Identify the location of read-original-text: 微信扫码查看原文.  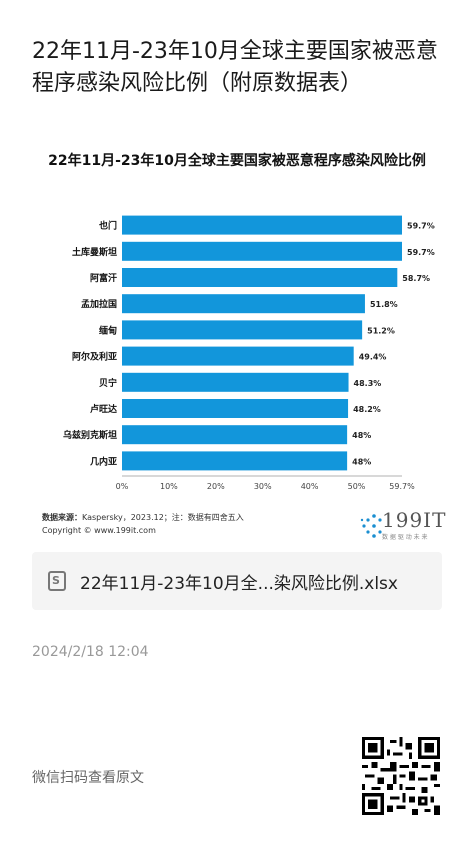
(88, 778).